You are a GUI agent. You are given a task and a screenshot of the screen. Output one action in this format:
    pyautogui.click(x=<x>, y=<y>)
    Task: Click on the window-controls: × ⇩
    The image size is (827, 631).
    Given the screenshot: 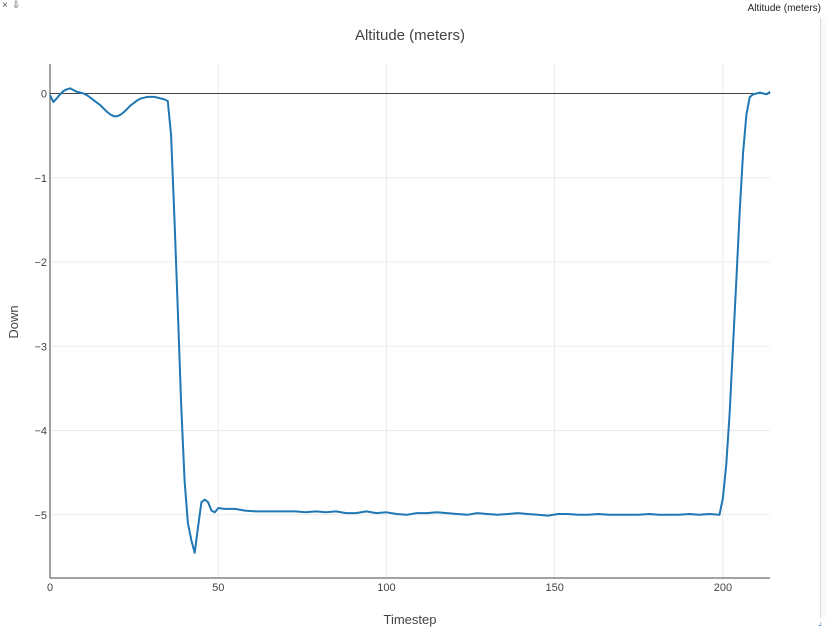 What is the action you would take?
    pyautogui.click(x=13, y=5)
    